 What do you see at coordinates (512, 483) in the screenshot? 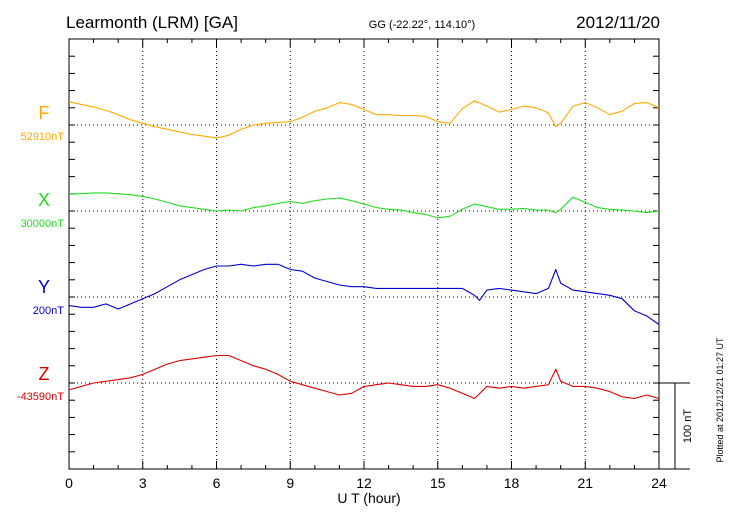
I see `x-tick-label: 18` at bounding box center [512, 483].